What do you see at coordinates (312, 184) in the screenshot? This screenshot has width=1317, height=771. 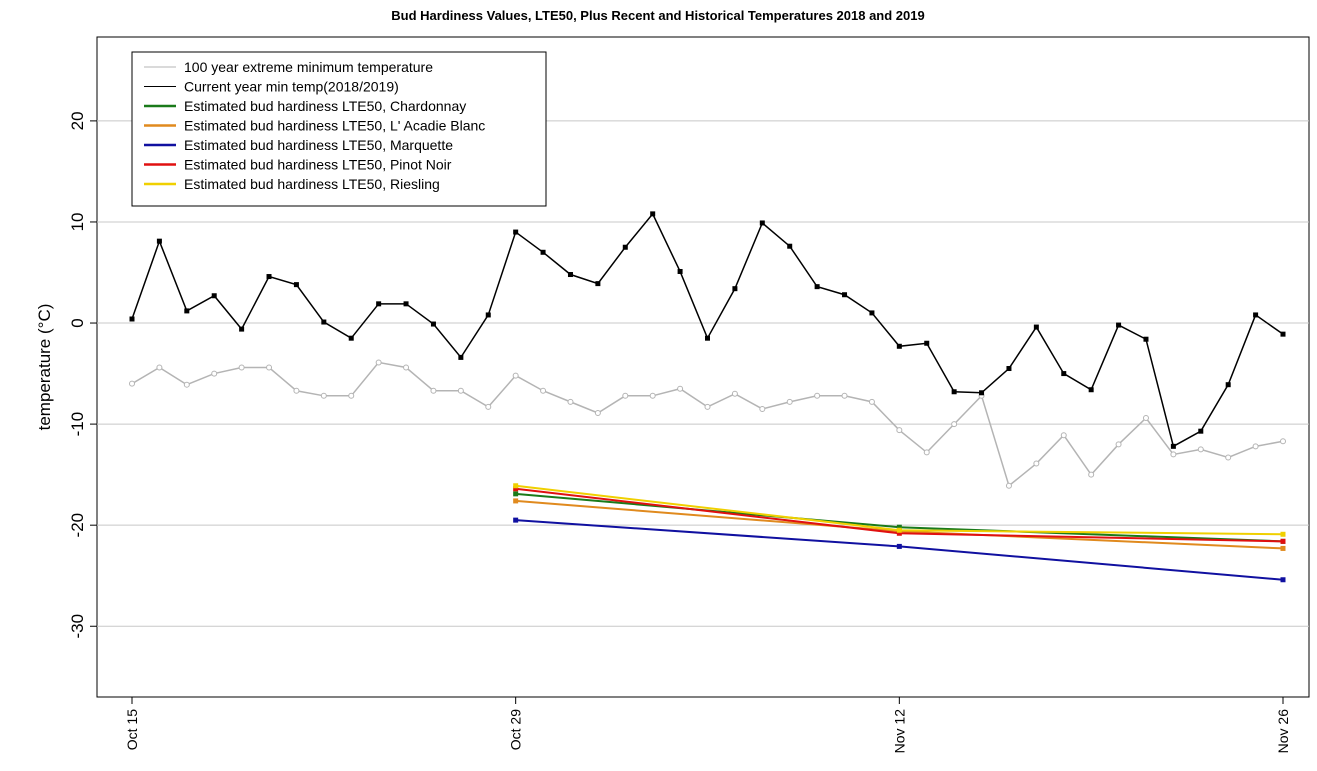 I see `legend-label: Estimated bud hardiness LTE50, Riesling` at bounding box center [312, 184].